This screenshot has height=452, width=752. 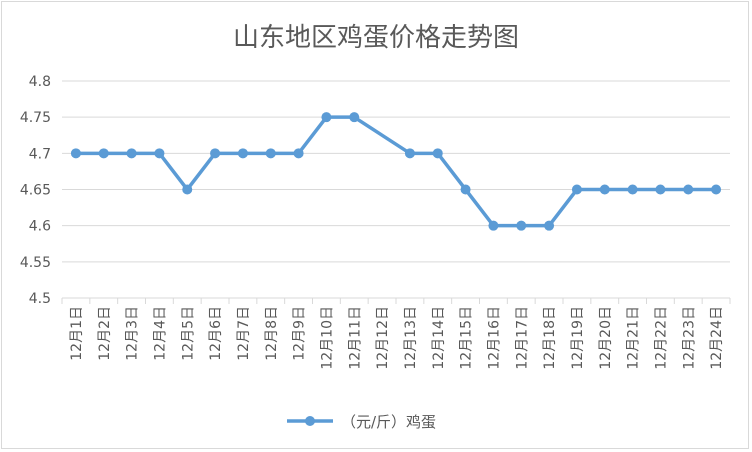 What do you see at coordinates (388, 422) in the screenshot?
I see `legend-label: （元/斤）鸡蛋` at bounding box center [388, 422].